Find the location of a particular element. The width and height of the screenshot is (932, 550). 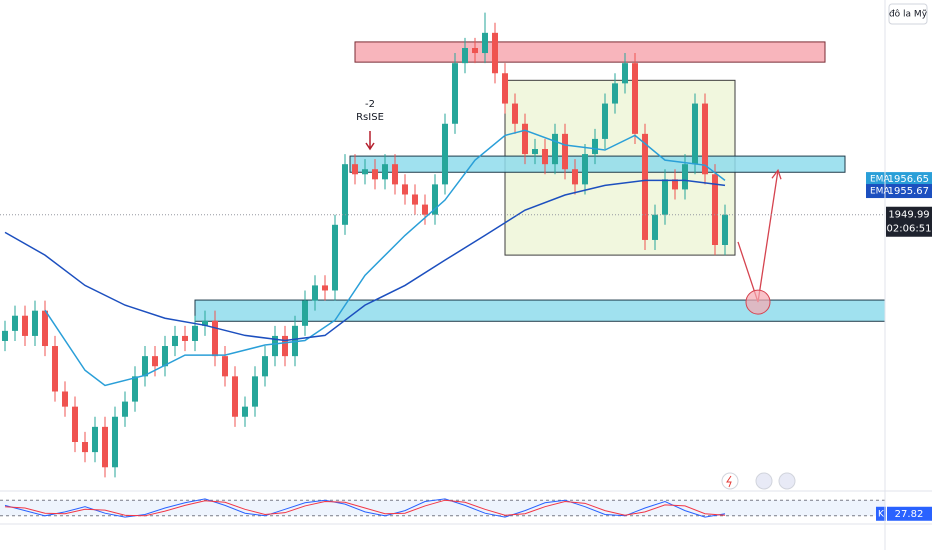

countdown-label: 02:06:51 is located at coordinates (909, 229).